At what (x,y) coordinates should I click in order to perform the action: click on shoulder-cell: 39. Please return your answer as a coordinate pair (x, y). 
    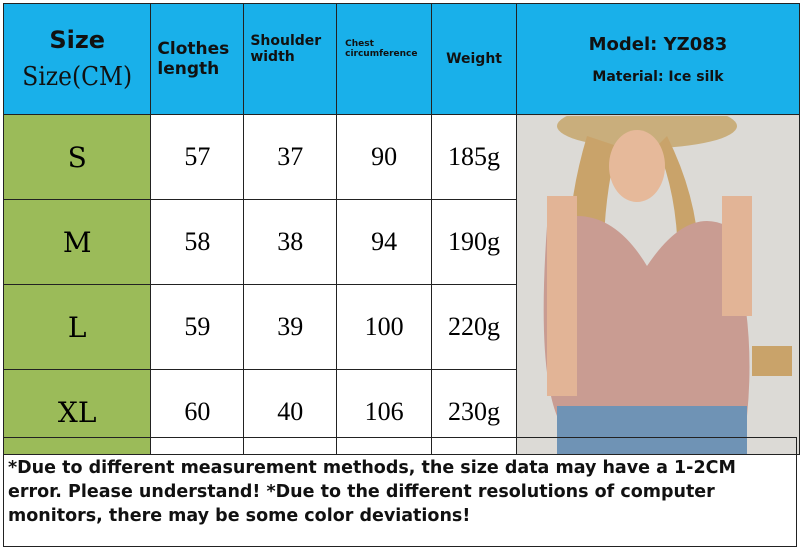
    Looking at the image, I should click on (290, 327).